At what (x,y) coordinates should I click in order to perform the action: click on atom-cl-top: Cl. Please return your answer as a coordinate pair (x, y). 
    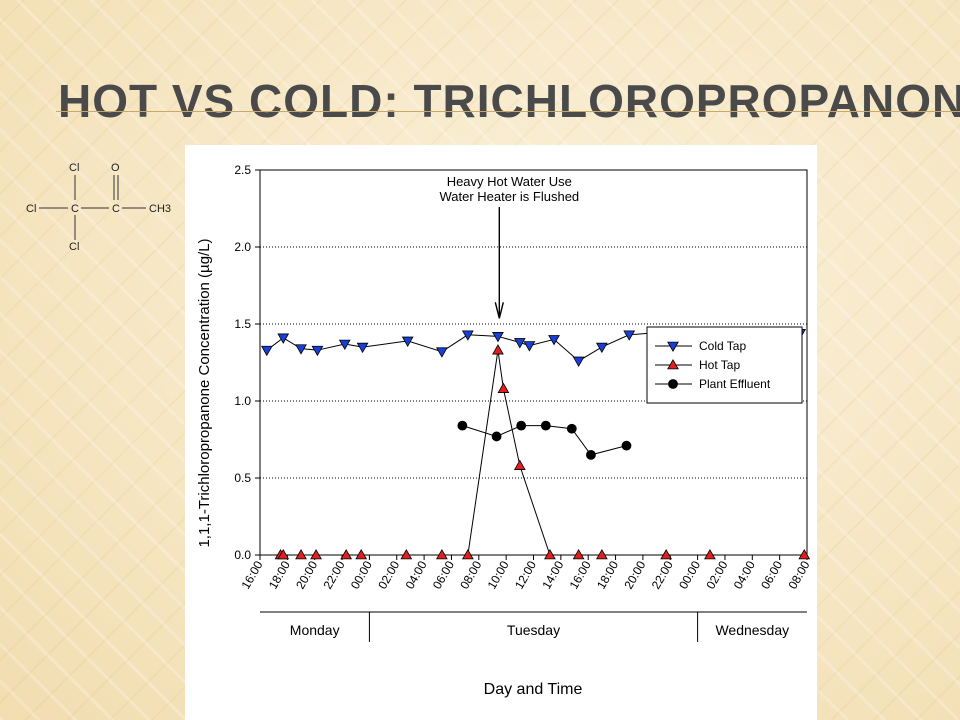
    Looking at the image, I should click on (74, 168).